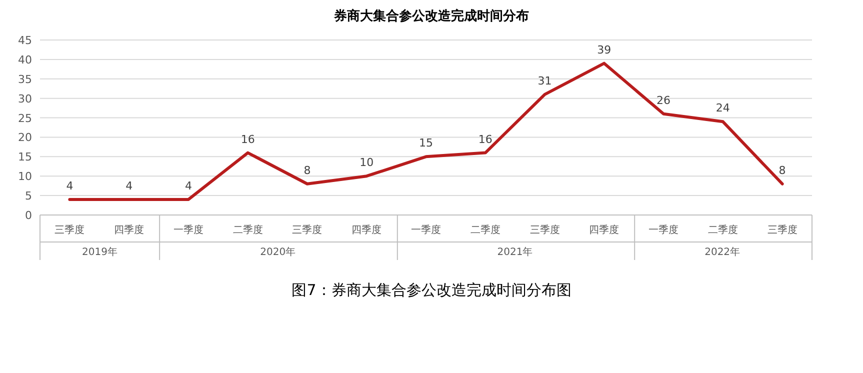 Image resolution: width=863 pixels, height=373 pixels. I want to click on x2-tick-label: 2021年, so click(515, 252).